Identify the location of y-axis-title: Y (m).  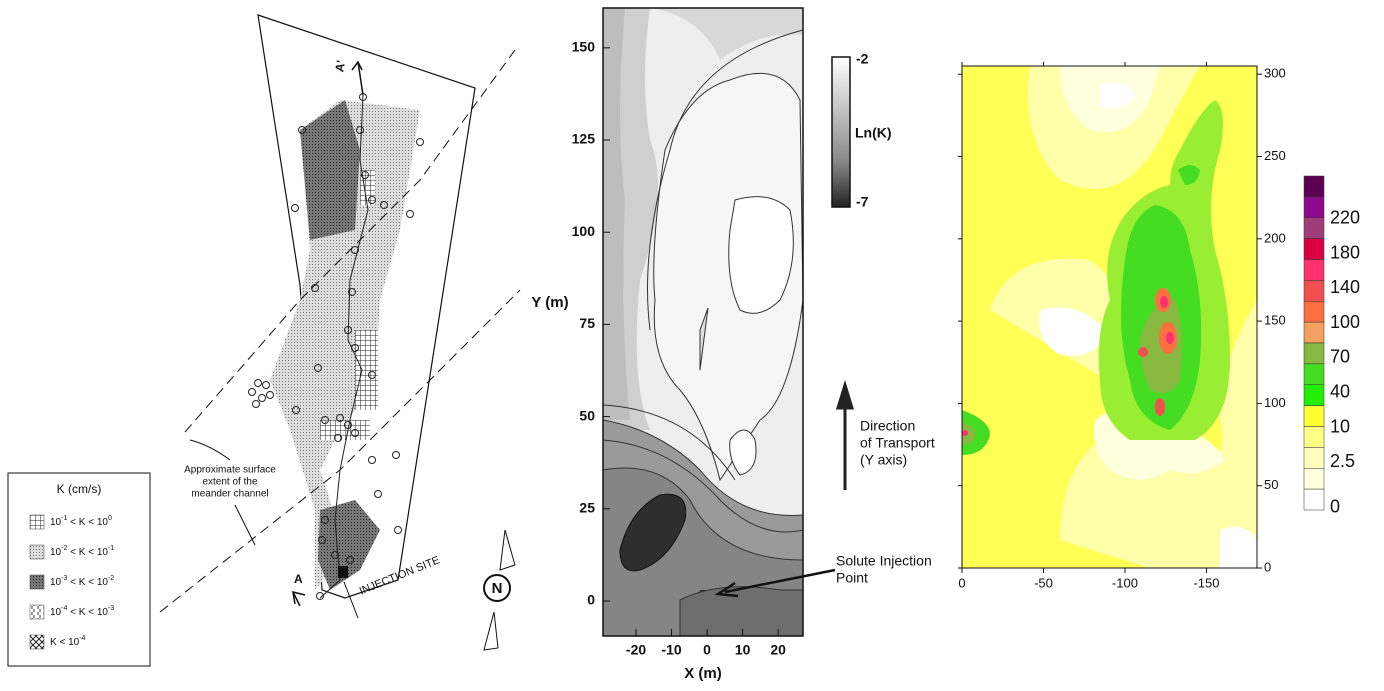
(549, 302).